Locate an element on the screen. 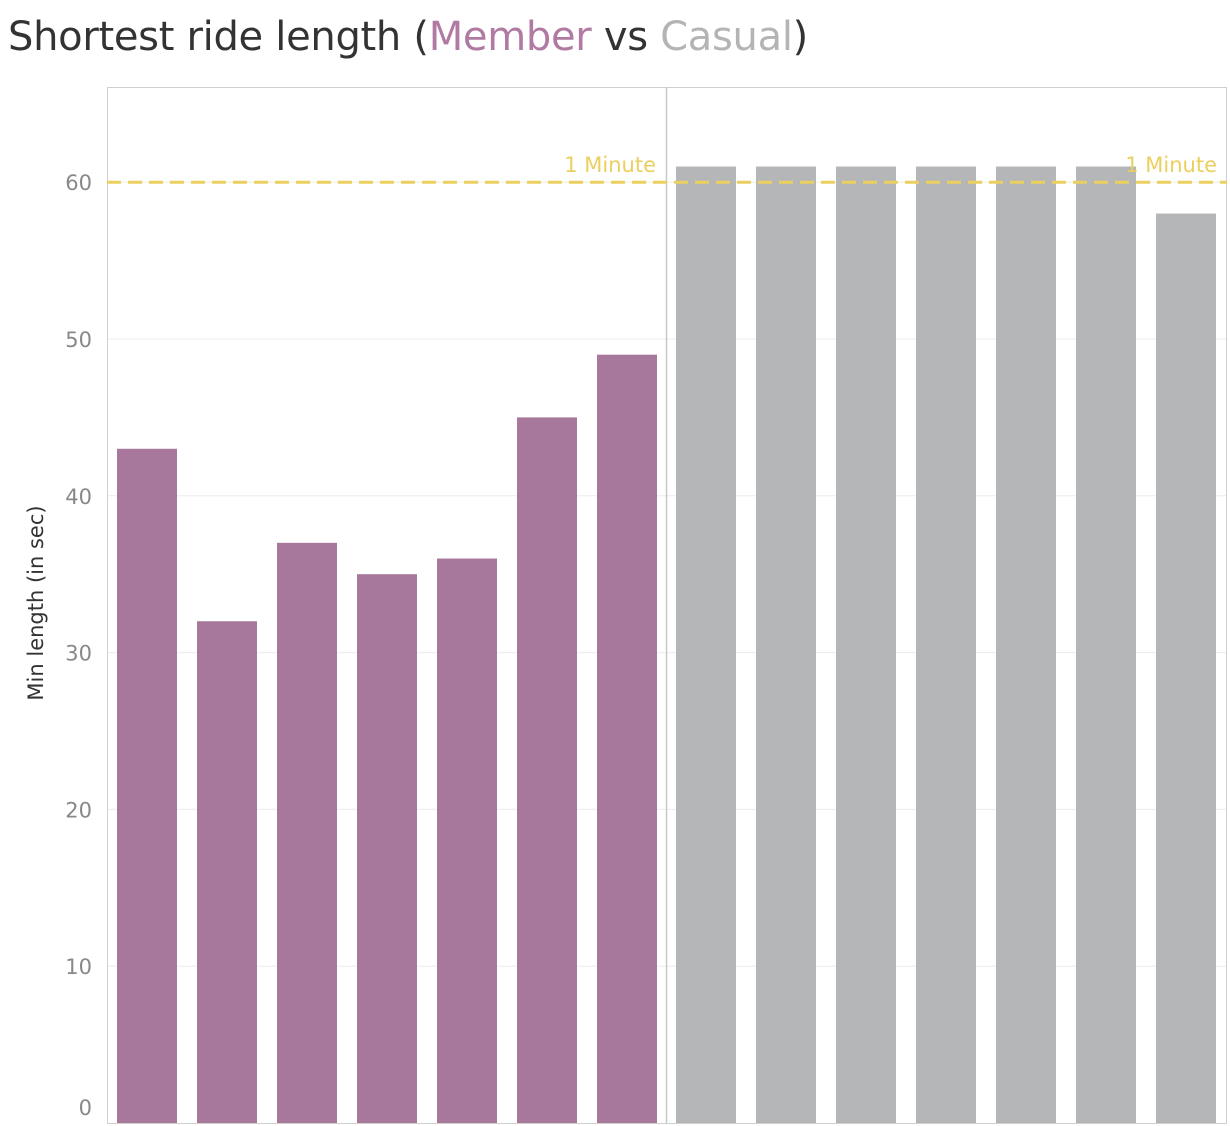 This screenshot has width=1230, height=1126. y-tick-label-0: 0 is located at coordinates (85, 1108).